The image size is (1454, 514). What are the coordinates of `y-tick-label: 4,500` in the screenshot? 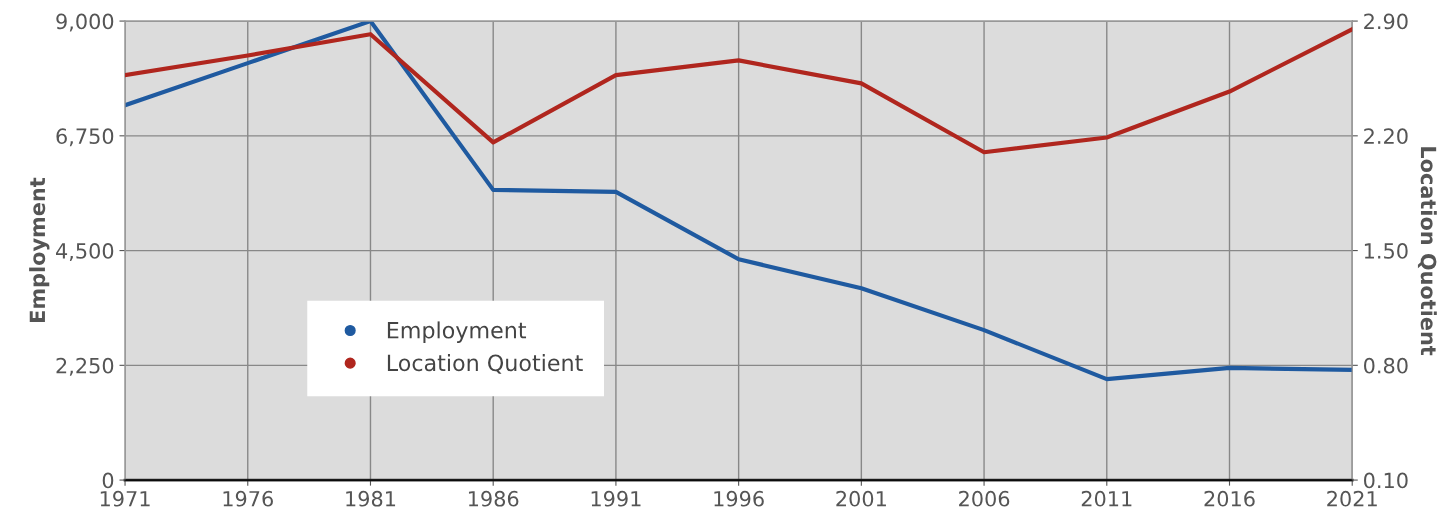 It's located at (85, 252).